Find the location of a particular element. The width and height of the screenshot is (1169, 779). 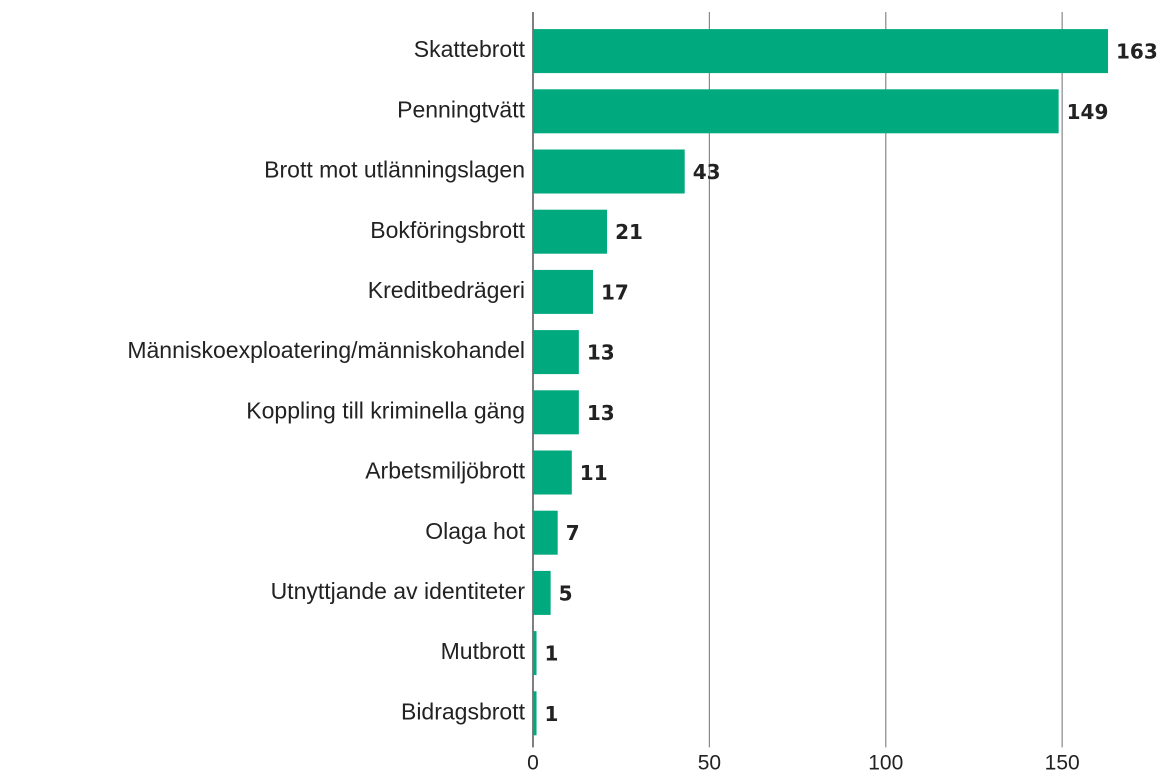

y-tick-label: Bokföringsbrott is located at coordinates (447, 230).